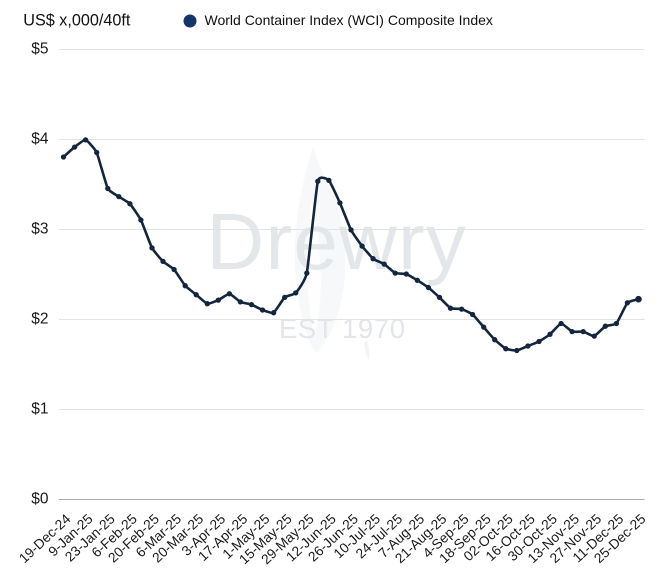  Describe the element at coordinates (342, 328) in the screenshot. I see `svg-text: EST 1970` at that location.